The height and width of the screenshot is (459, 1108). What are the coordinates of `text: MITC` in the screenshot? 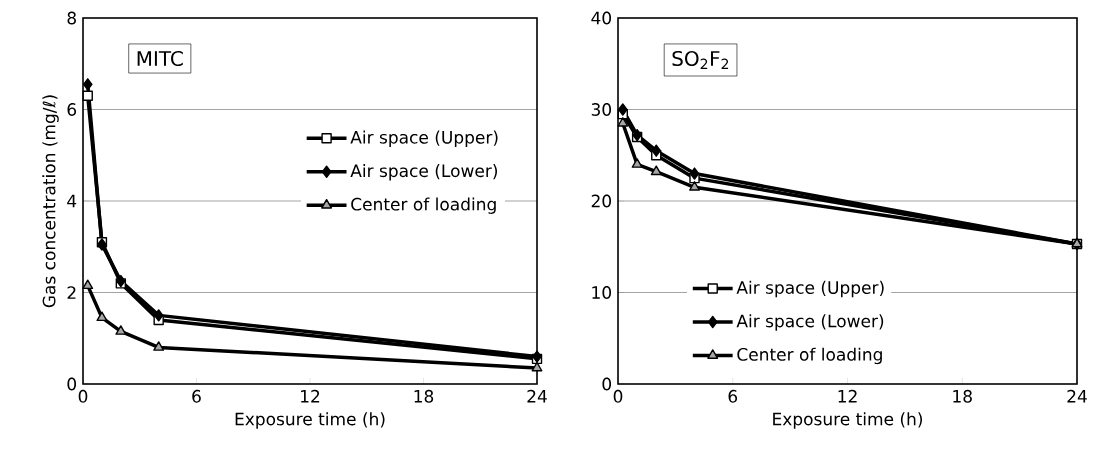 It's located at (160, 58).